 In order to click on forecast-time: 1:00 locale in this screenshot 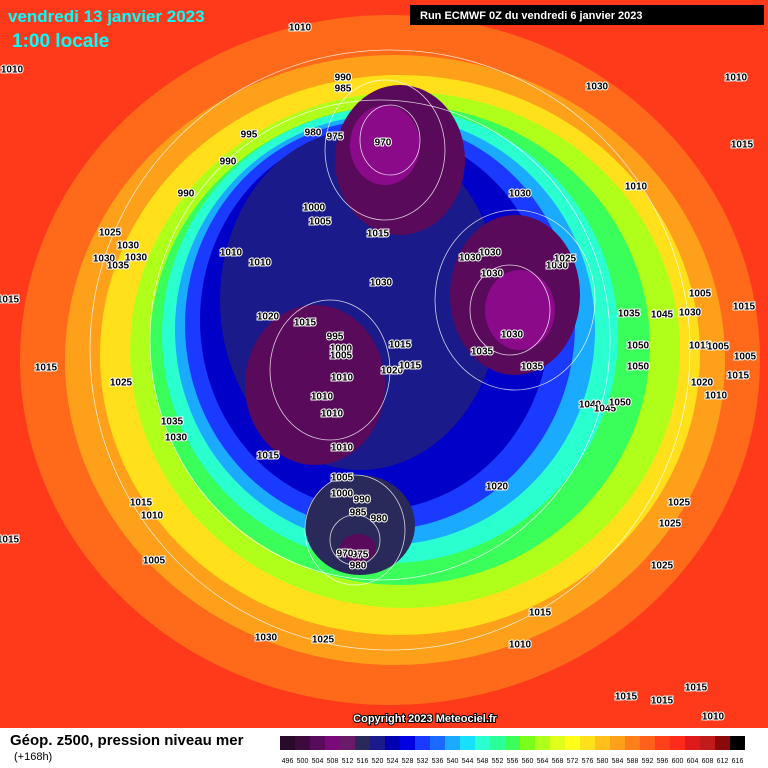, I will do `click(60, 41)`.